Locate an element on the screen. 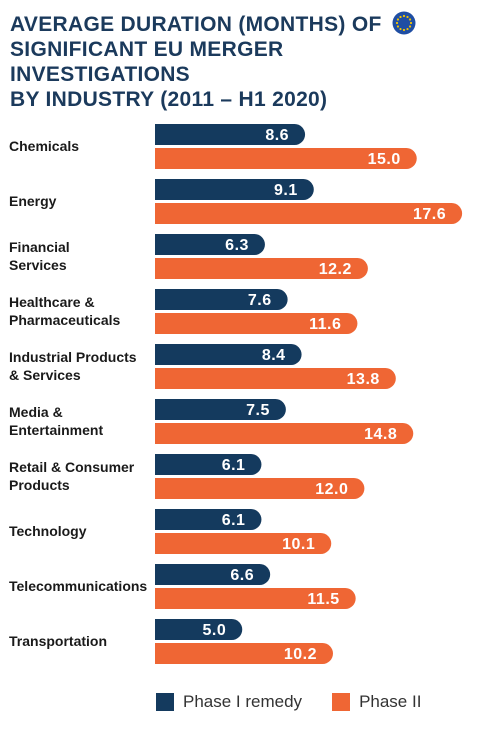  legend-label-phase-2: Phase II is located at coordinates (390, 701).